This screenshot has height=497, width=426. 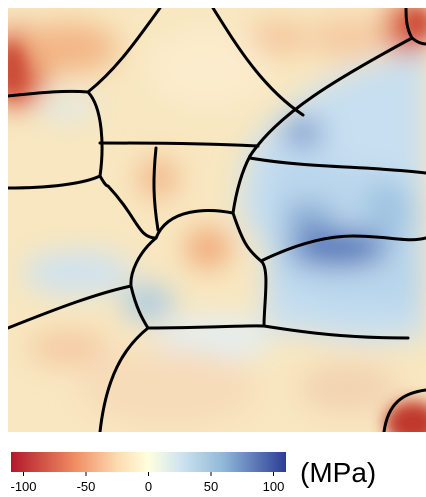 What do you see at coordinates (338, 472) in the screenshot?
I see `colorbar-unit-label: (MPa)` at bounding box center [338, 472].